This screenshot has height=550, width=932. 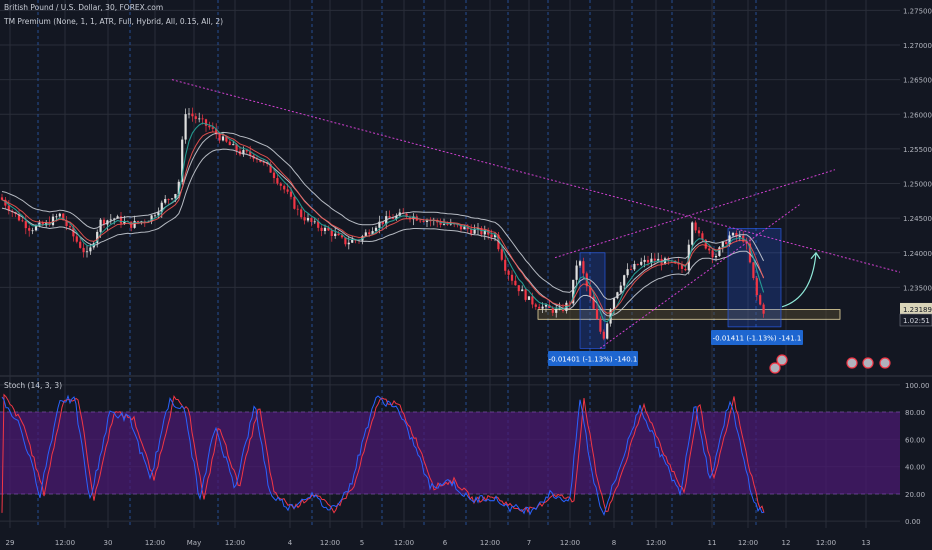 What do you see at coordinates (917, 454) in the screenshot?
I see `stoch-axis: 100.00 80.00 60.00 40.00 20.00 0.00` at bounding box center [917, 454].